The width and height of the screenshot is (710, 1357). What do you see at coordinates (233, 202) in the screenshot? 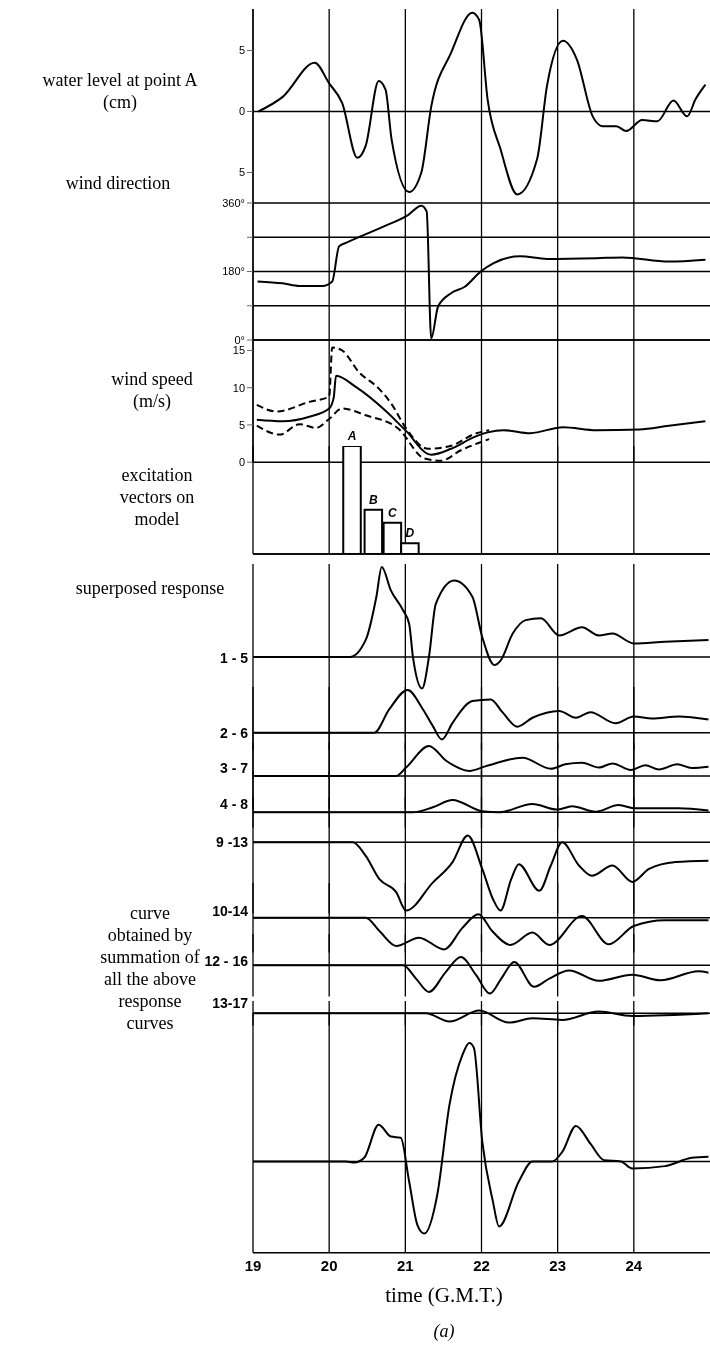
I see `y-tick-label: 360°` at bounding box center [233, 202].